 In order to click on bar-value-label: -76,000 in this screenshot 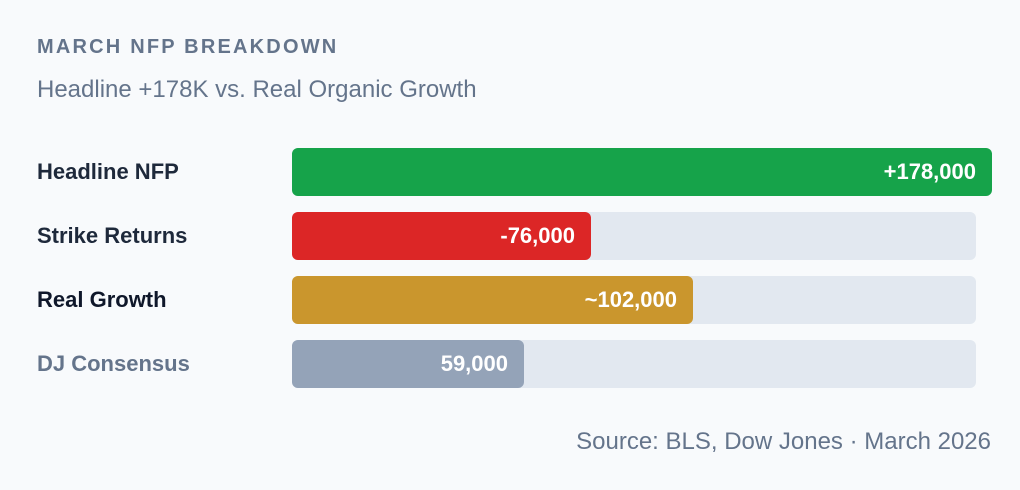, I will do `click(537, 235)`.